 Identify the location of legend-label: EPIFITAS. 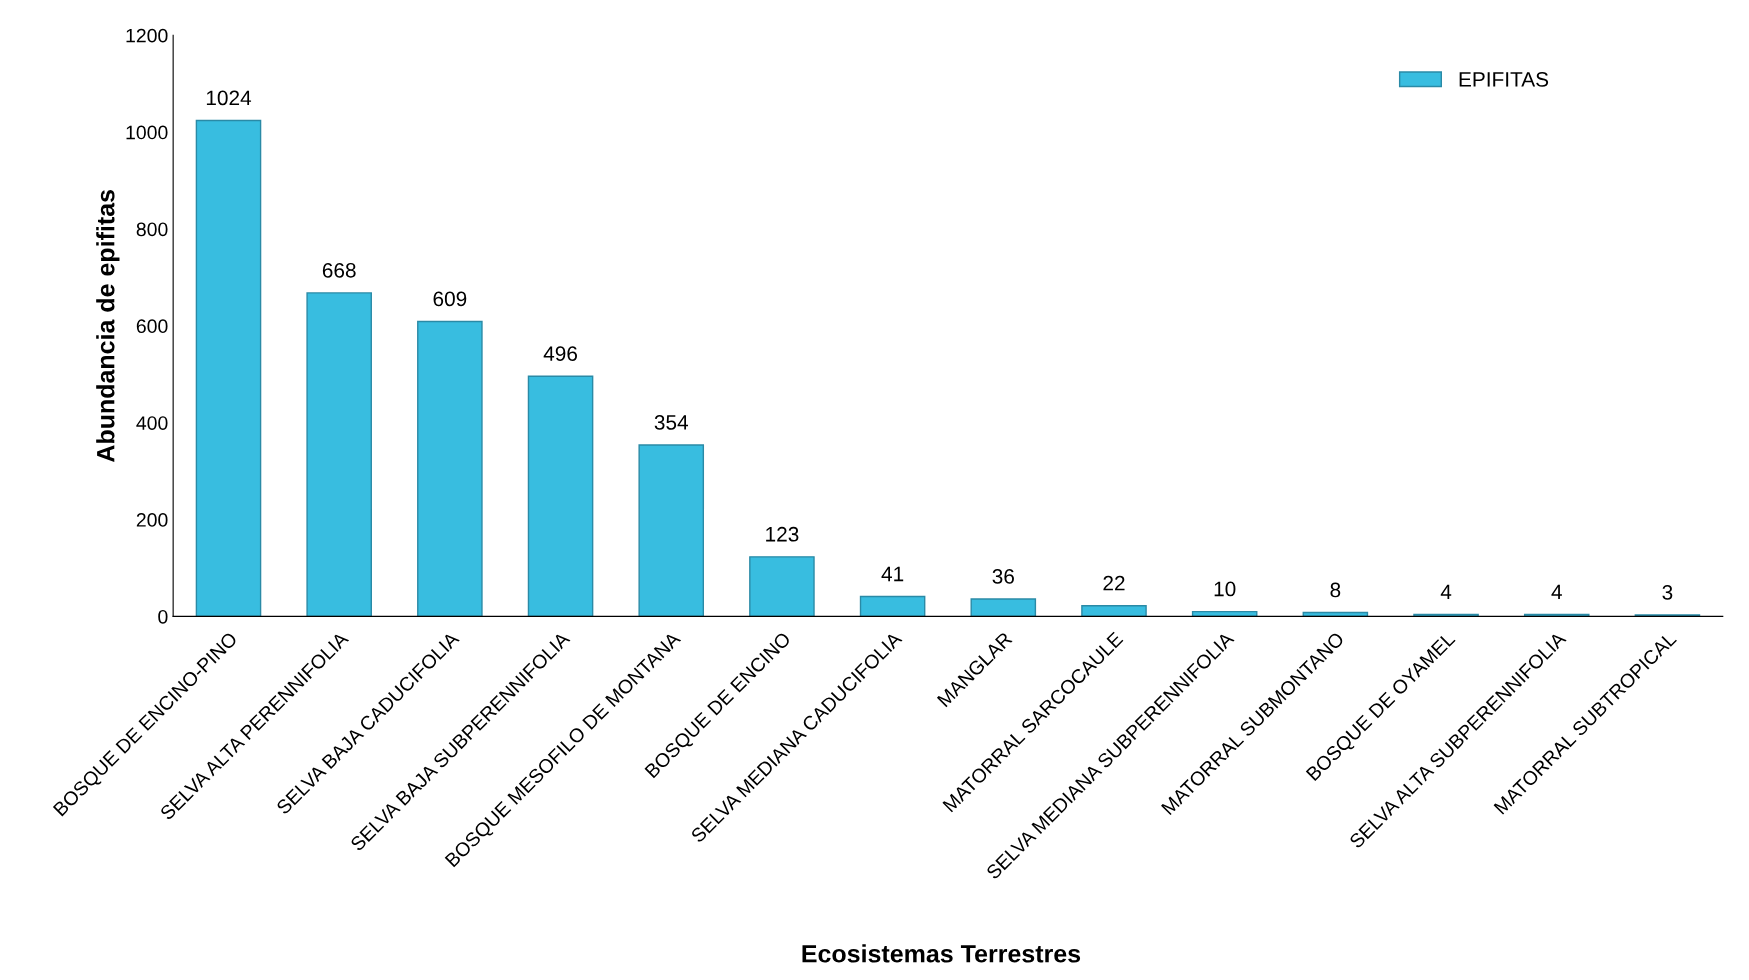
(1504, 79).